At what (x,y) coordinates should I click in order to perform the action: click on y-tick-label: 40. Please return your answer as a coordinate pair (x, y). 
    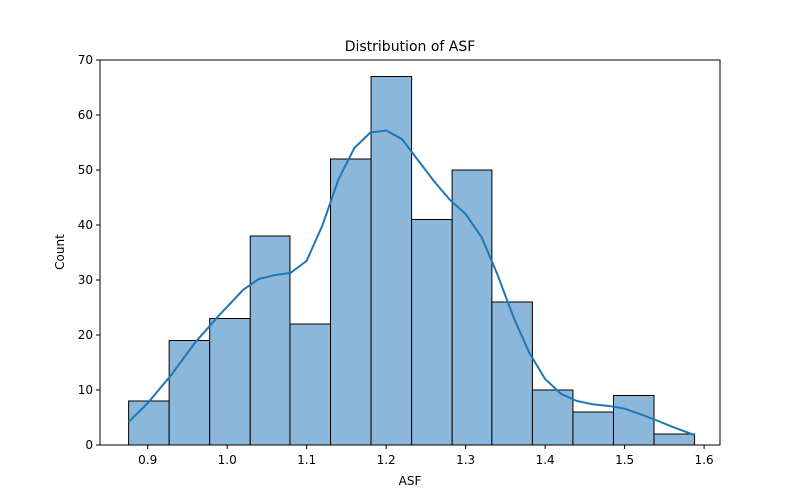
    Looking at the image, I should click on (85, 225).